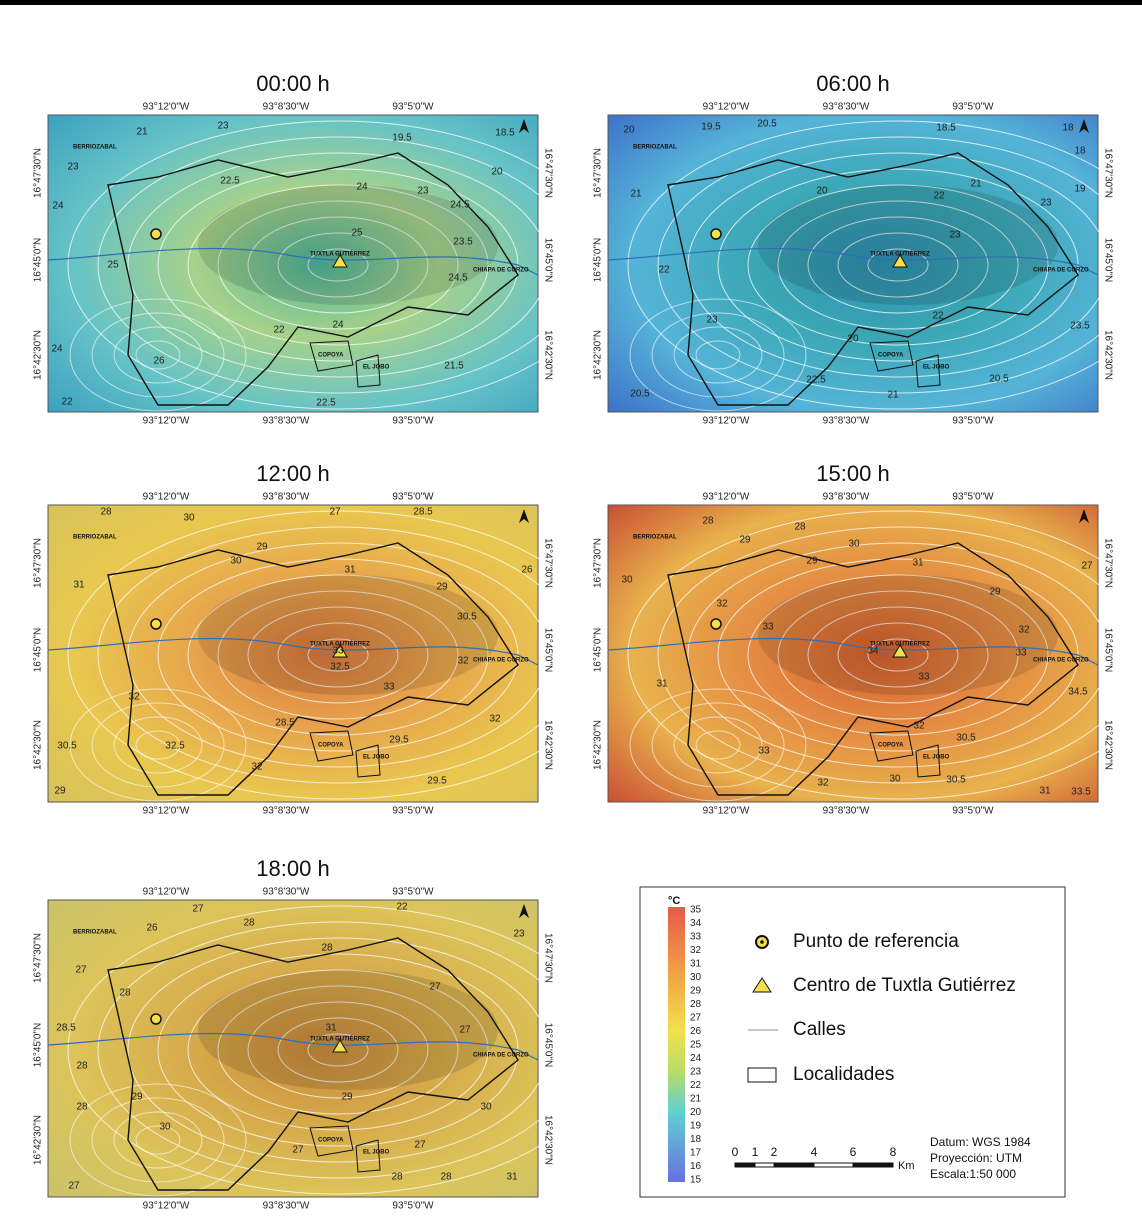  What do you see at coordinates (696, 1112) in the screenshot?
I see `color-bar-label: 20` at bounding box center [696, 1112].